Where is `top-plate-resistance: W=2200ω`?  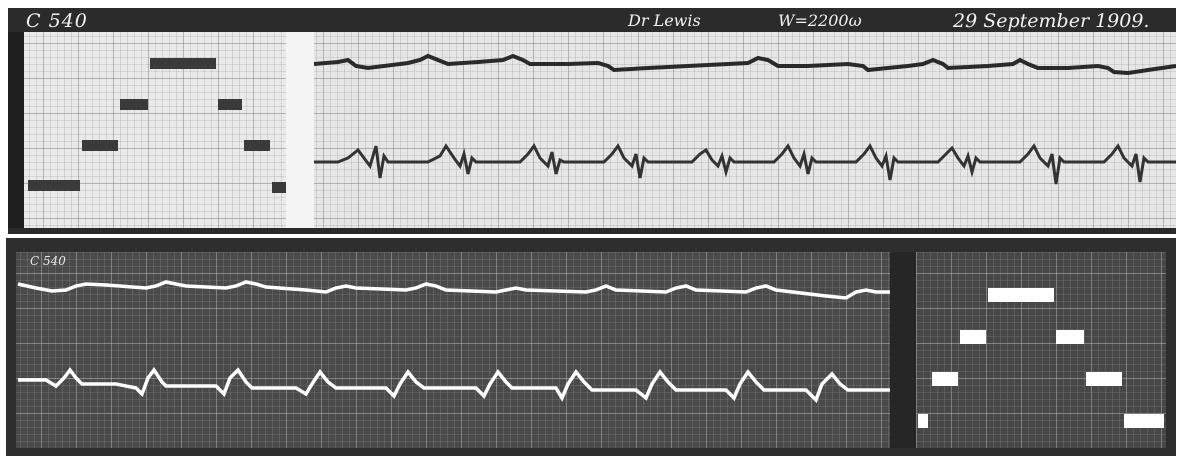
top-plate-resistance: W=2200ω is located at coordinates (820, 20).